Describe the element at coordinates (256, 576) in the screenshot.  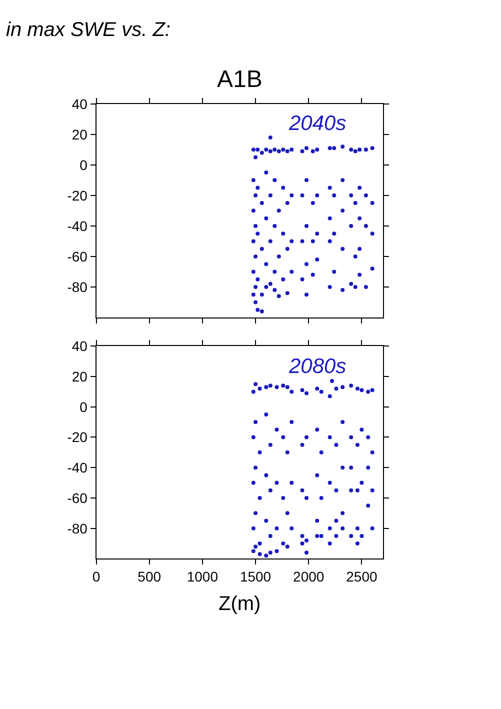
I see `x-tick-label: 1500` at that location.